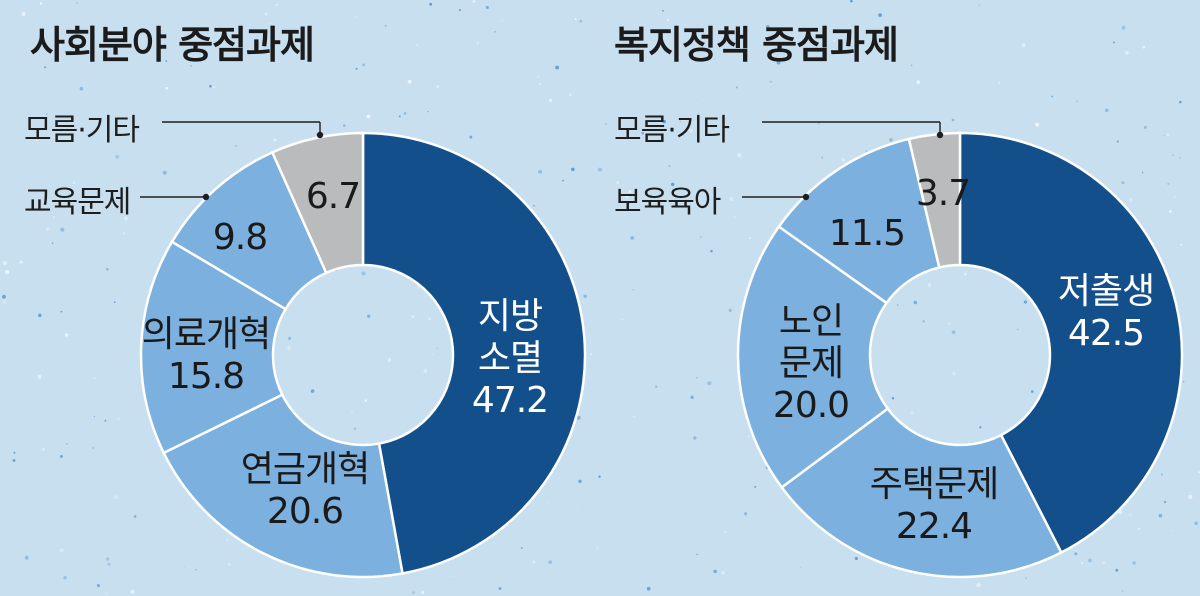 This screenshot has height=596, width=1200. Describe the element at coordinates (671, 130) in the screenshot. I see `external-category-label: 모름·기타` at that location.